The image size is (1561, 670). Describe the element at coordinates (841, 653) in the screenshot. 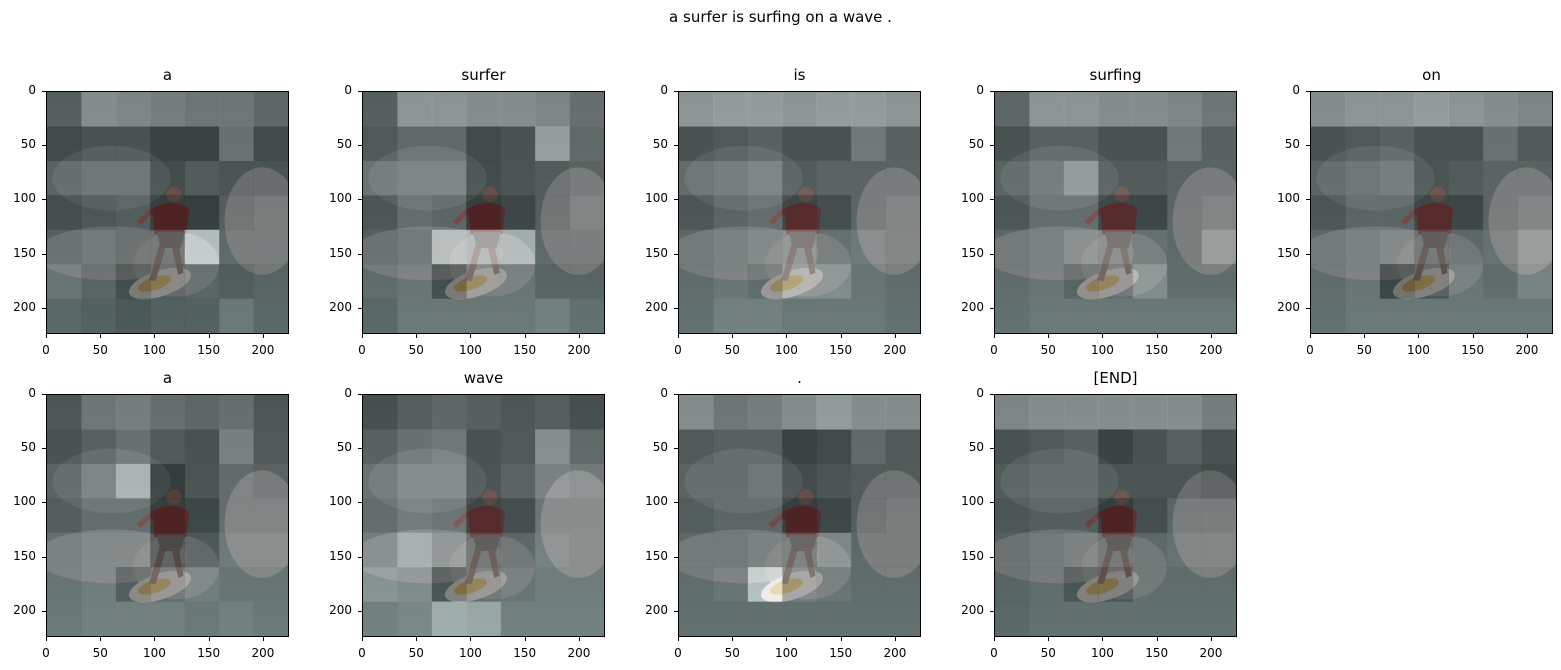

I see `x-tick-label: 150` at that location.